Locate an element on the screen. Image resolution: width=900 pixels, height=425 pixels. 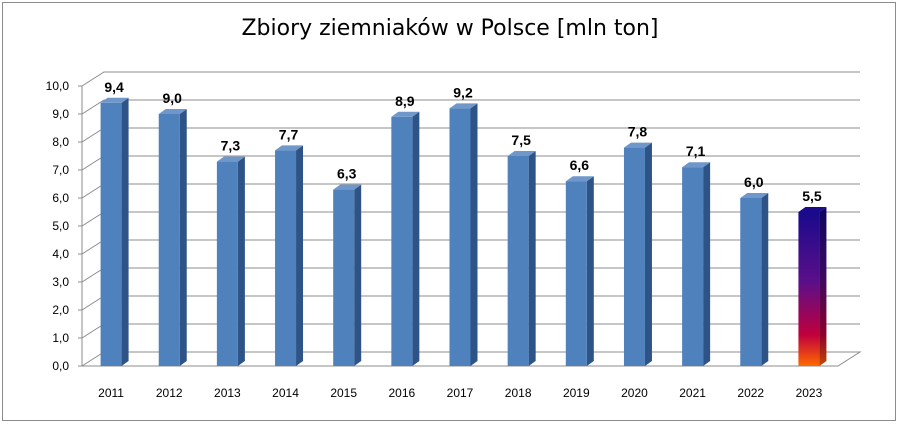
x-tick-label: 2016 is located at coordinates (401, 393).